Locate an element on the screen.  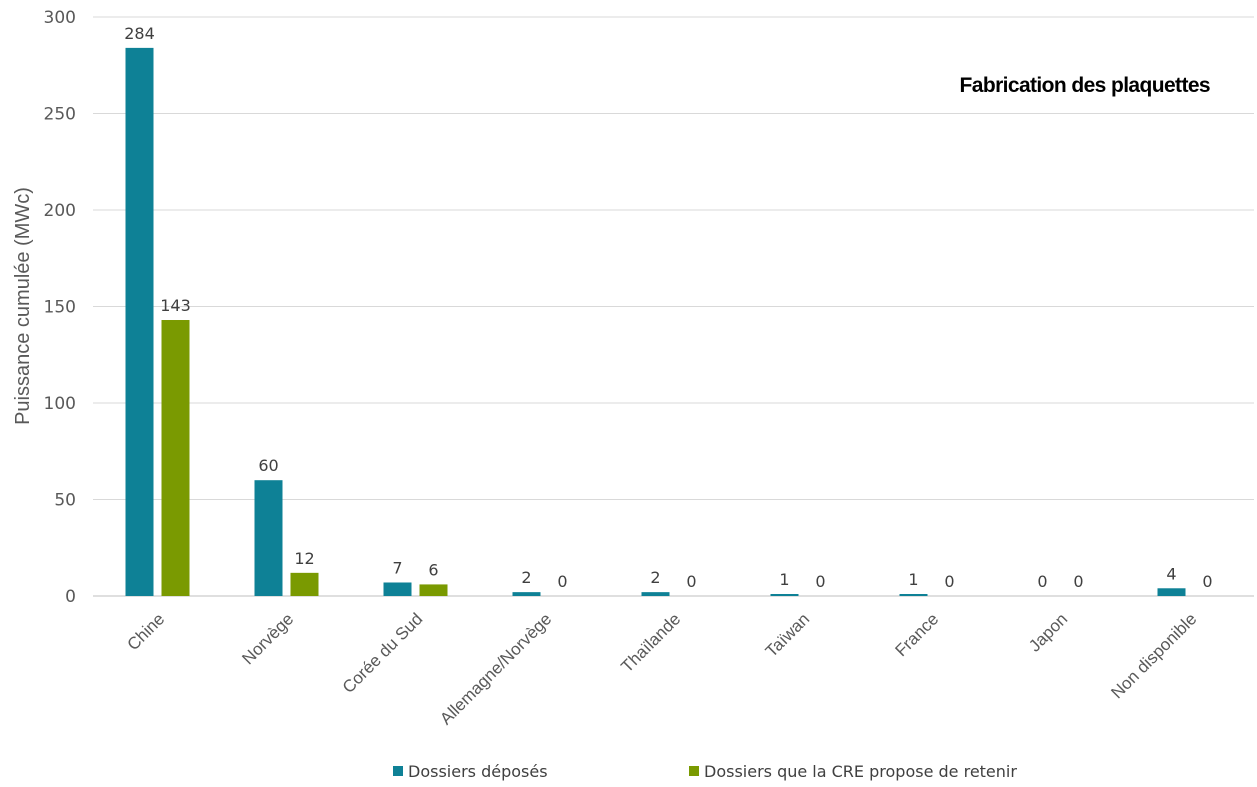
data-label: 60 is located at coordinates (268, 465).